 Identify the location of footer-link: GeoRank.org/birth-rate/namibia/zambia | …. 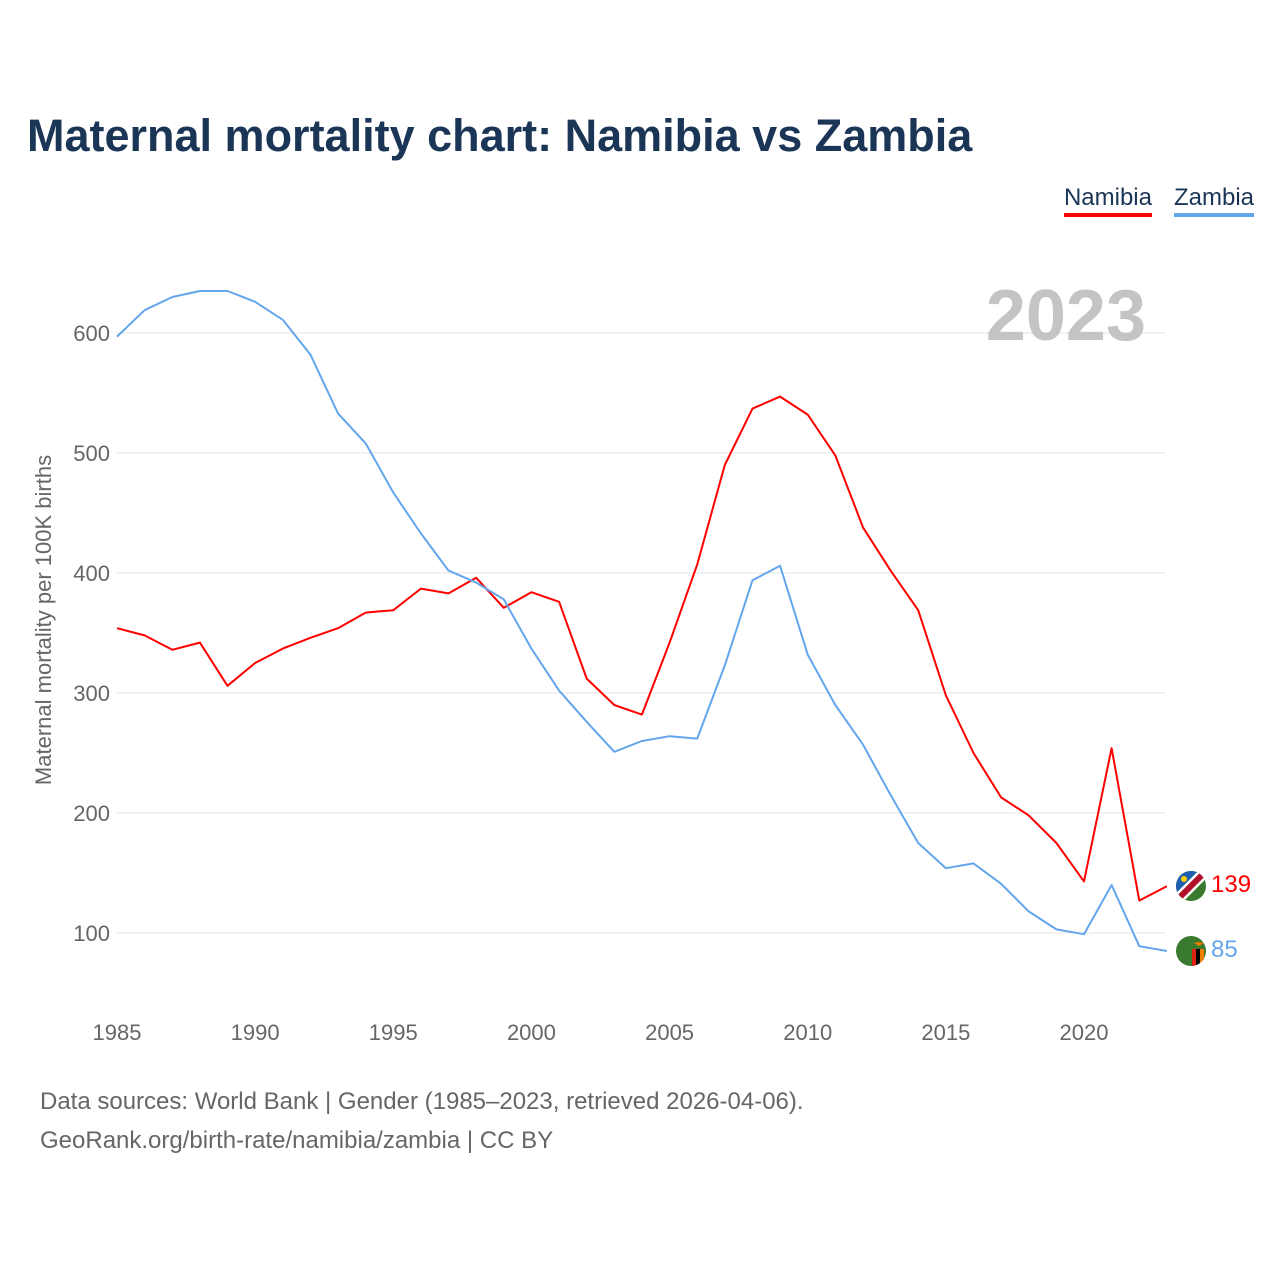
(297, 1140).